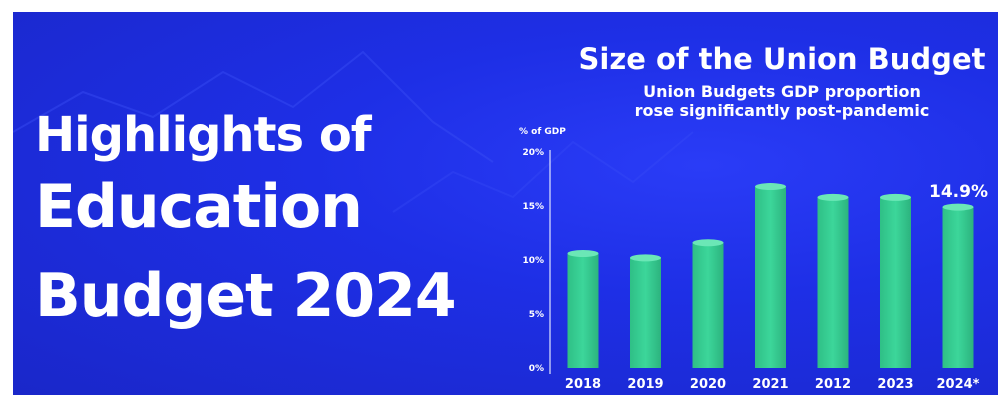 The image size is (1007, 397). I want to click on y-tick-label: 5%, so click(536, 315).